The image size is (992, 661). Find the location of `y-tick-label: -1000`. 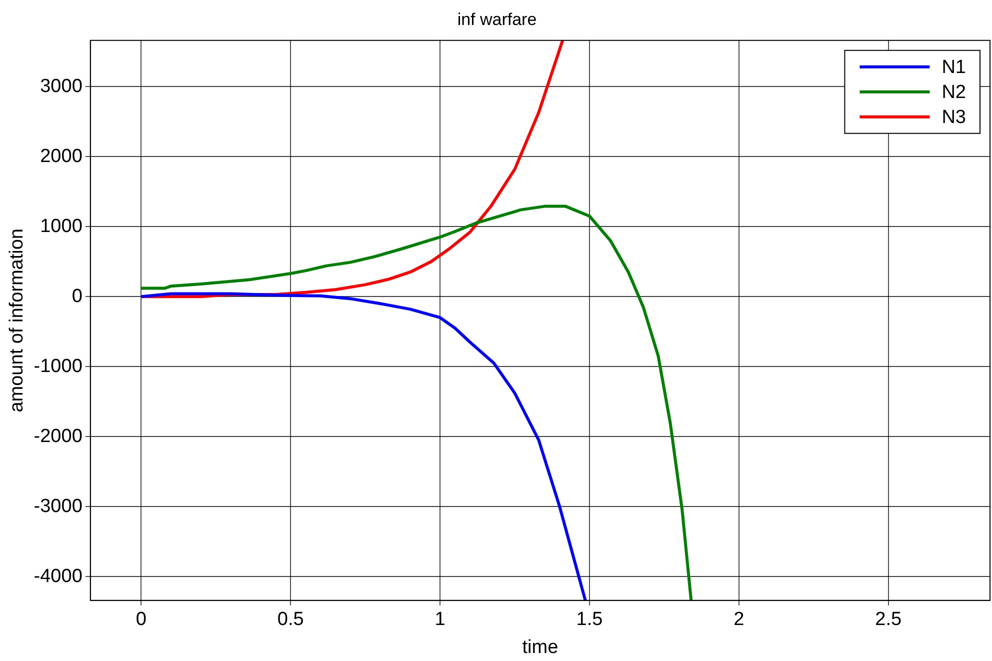

y-tick-label: -1000 is located at coordinates (58, 366).